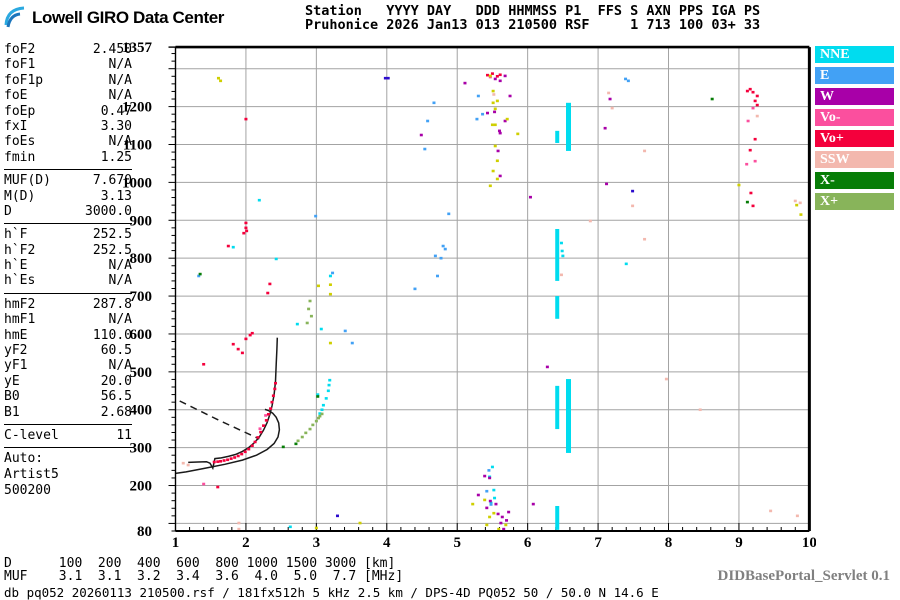  Describe the element at coordinates (68, 111) in the screenshot. I see `param-row: foEp 0.47` at that location.